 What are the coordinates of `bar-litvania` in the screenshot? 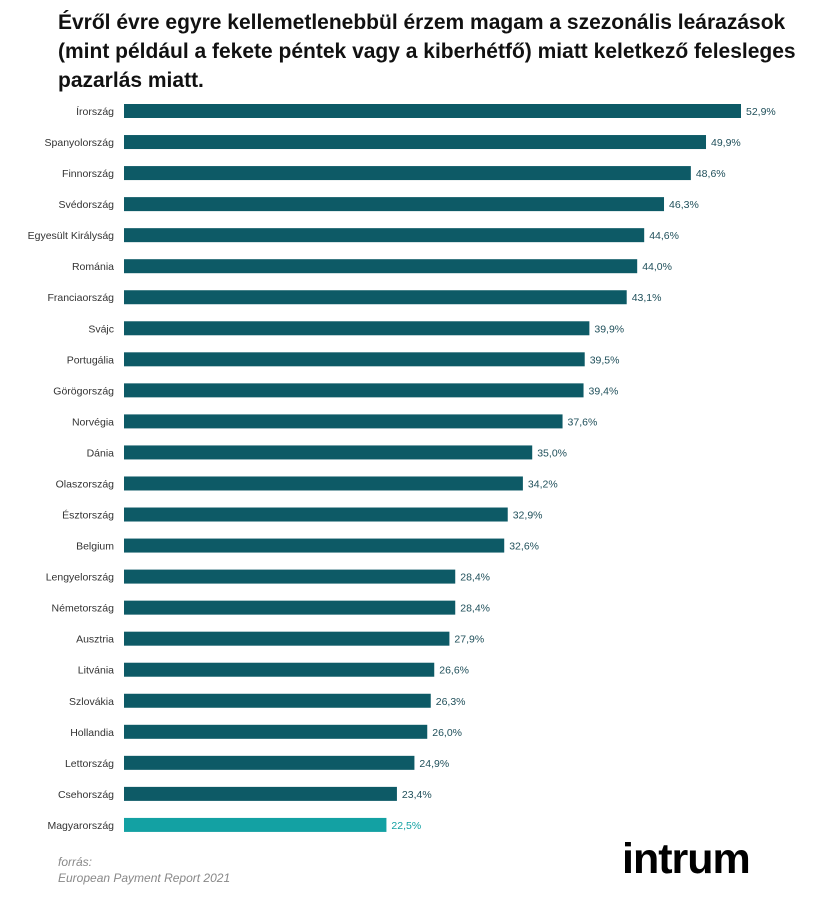 It's located at (279, 669).